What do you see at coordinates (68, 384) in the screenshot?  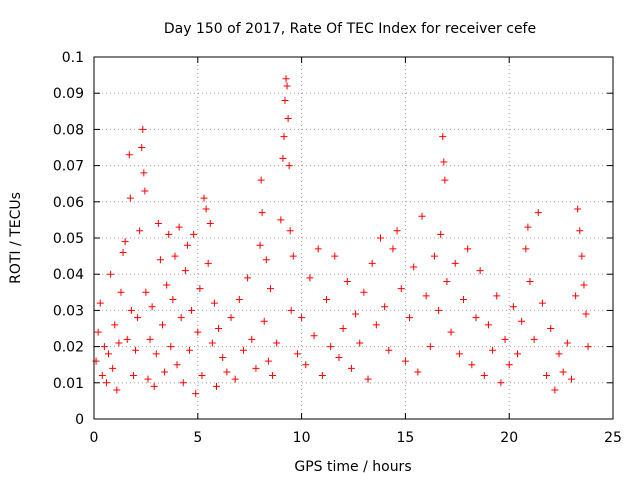 I see `y-tick-label: 0.01` at bounding box center [68, 384].